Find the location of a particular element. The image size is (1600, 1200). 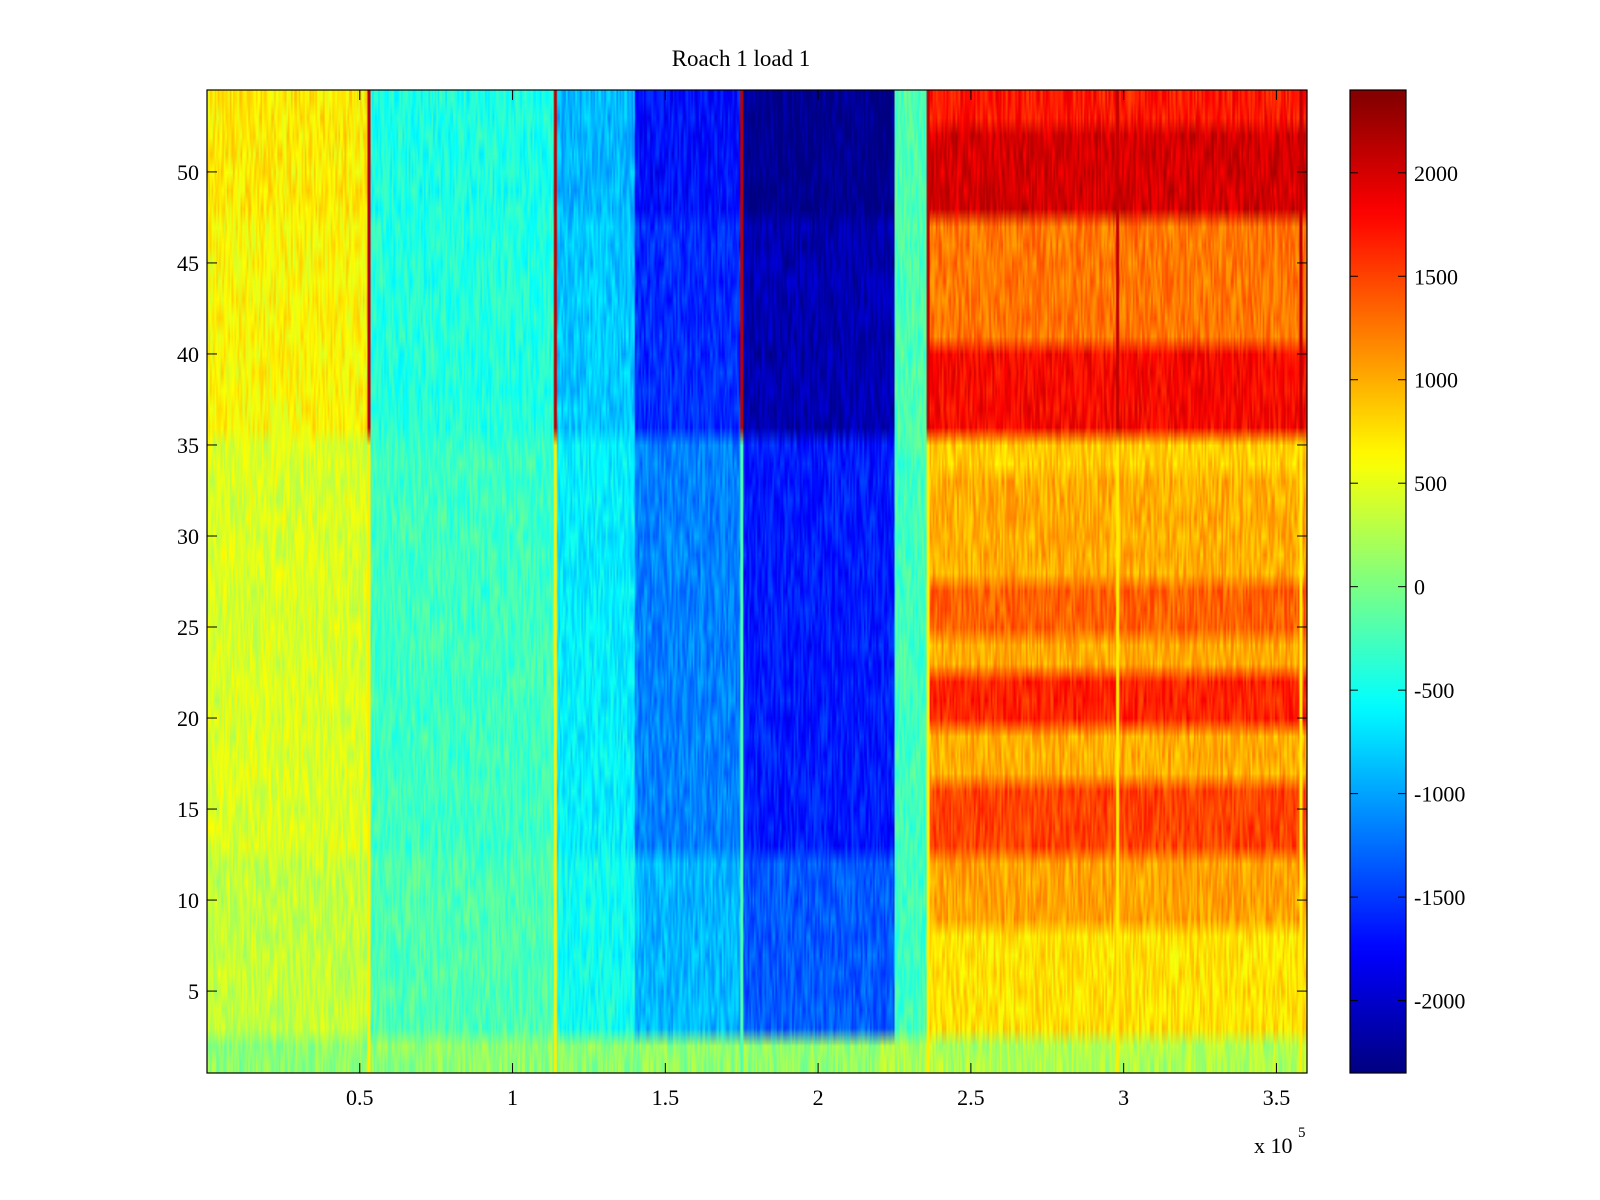

chart-title: Roach 1 load 1 is located at coordinates (741, 58).